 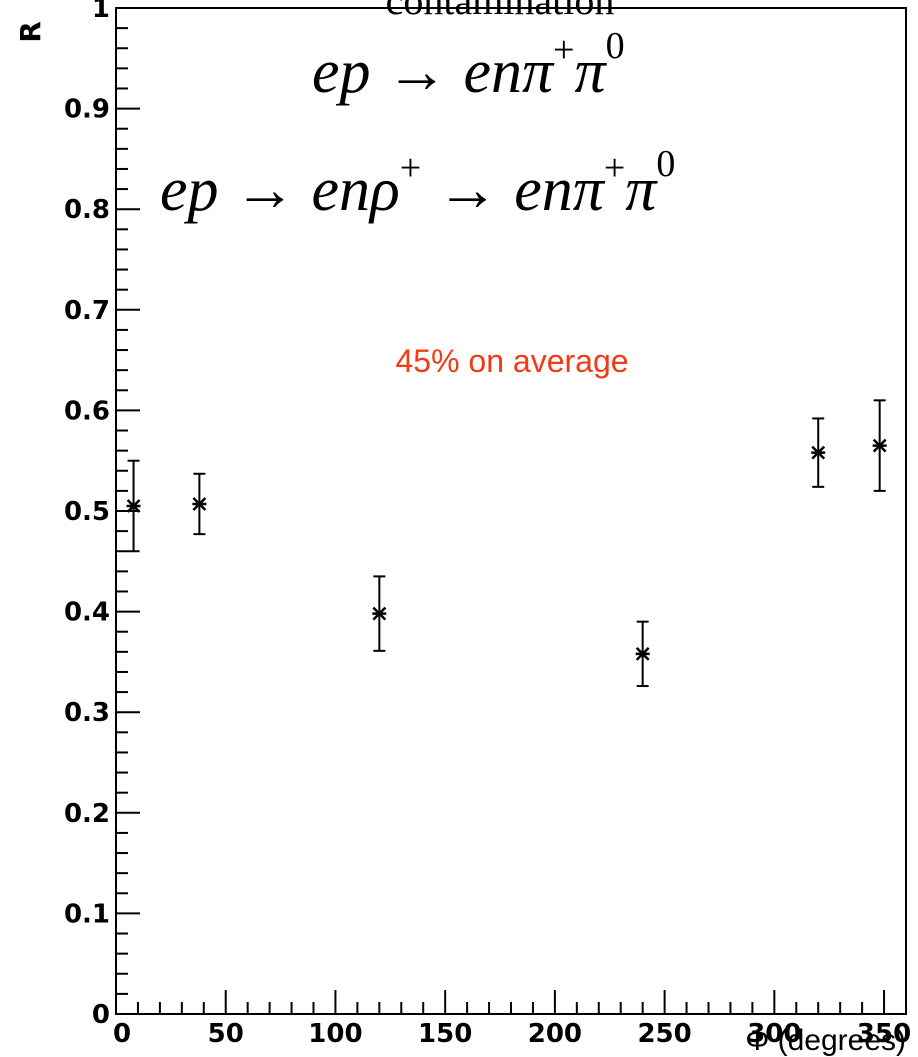 I want to click on y-tick-label: 0, so click(x=101, y=1015).